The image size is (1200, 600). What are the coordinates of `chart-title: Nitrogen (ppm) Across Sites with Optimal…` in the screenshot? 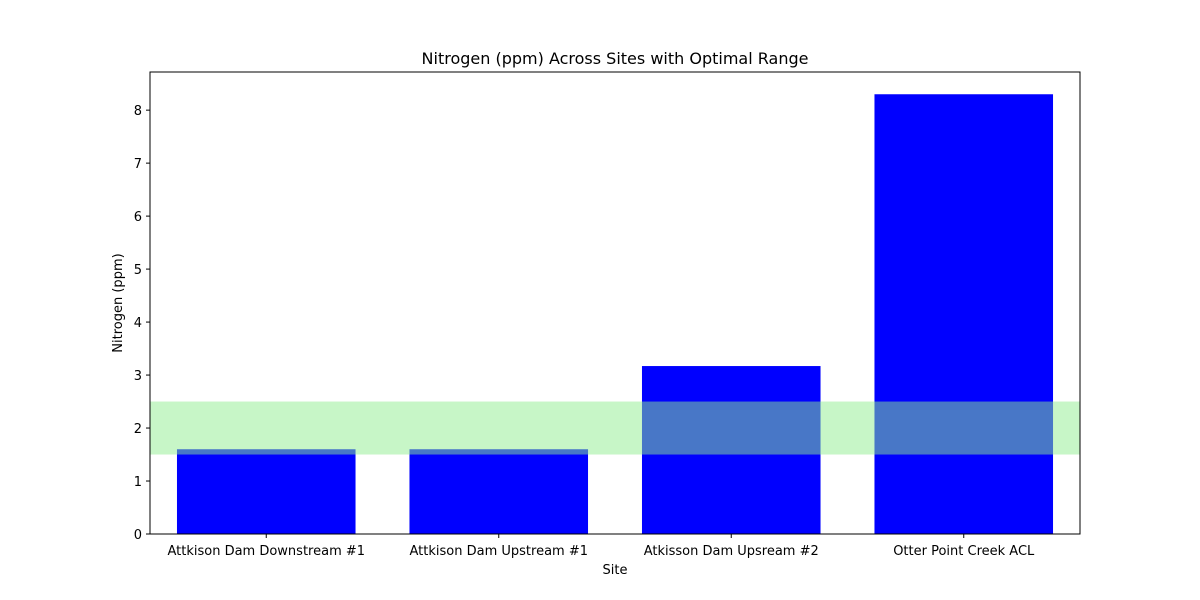 It's located at (615, 58).